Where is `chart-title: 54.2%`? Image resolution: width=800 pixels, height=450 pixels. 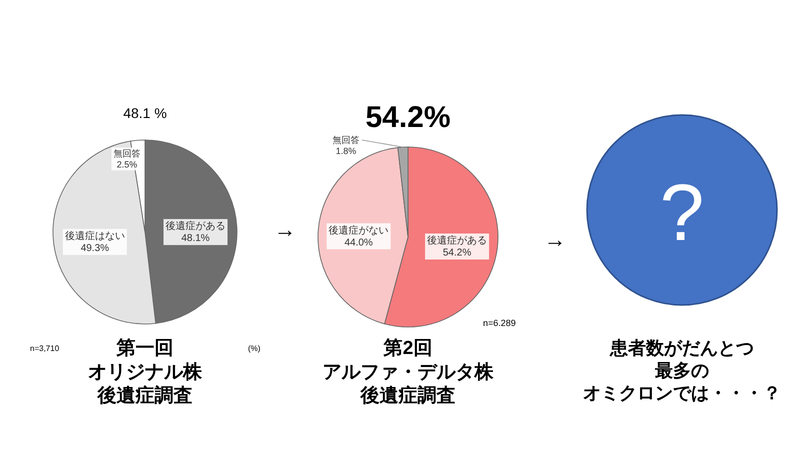
chart-title: 54.2% is located at coordinates (408, 117).